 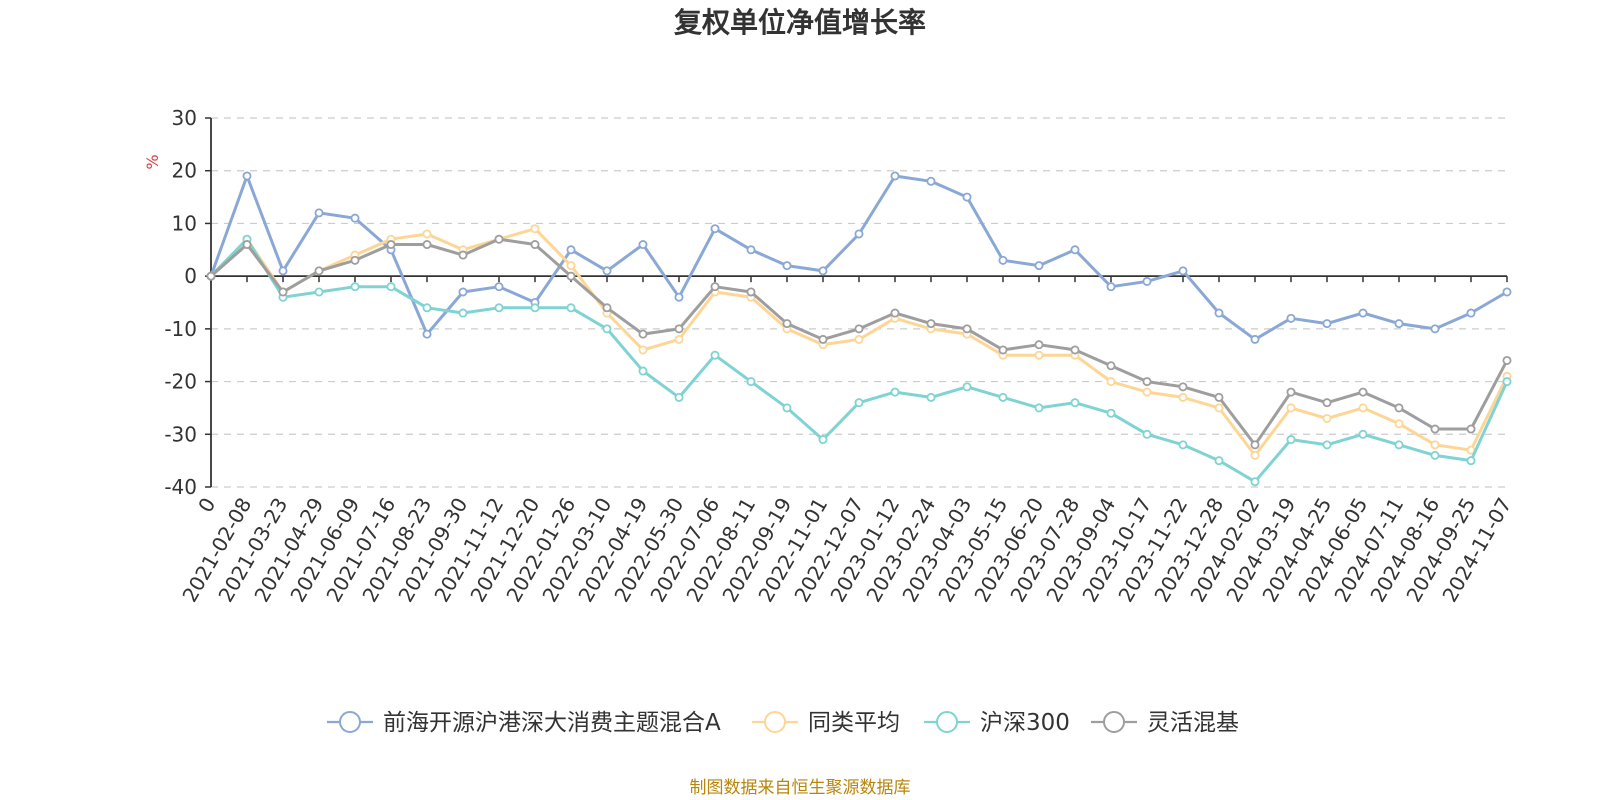 I want to click on data-source-note: 制图数据来自恒生聚源数据库, so click(x=800, y=788).